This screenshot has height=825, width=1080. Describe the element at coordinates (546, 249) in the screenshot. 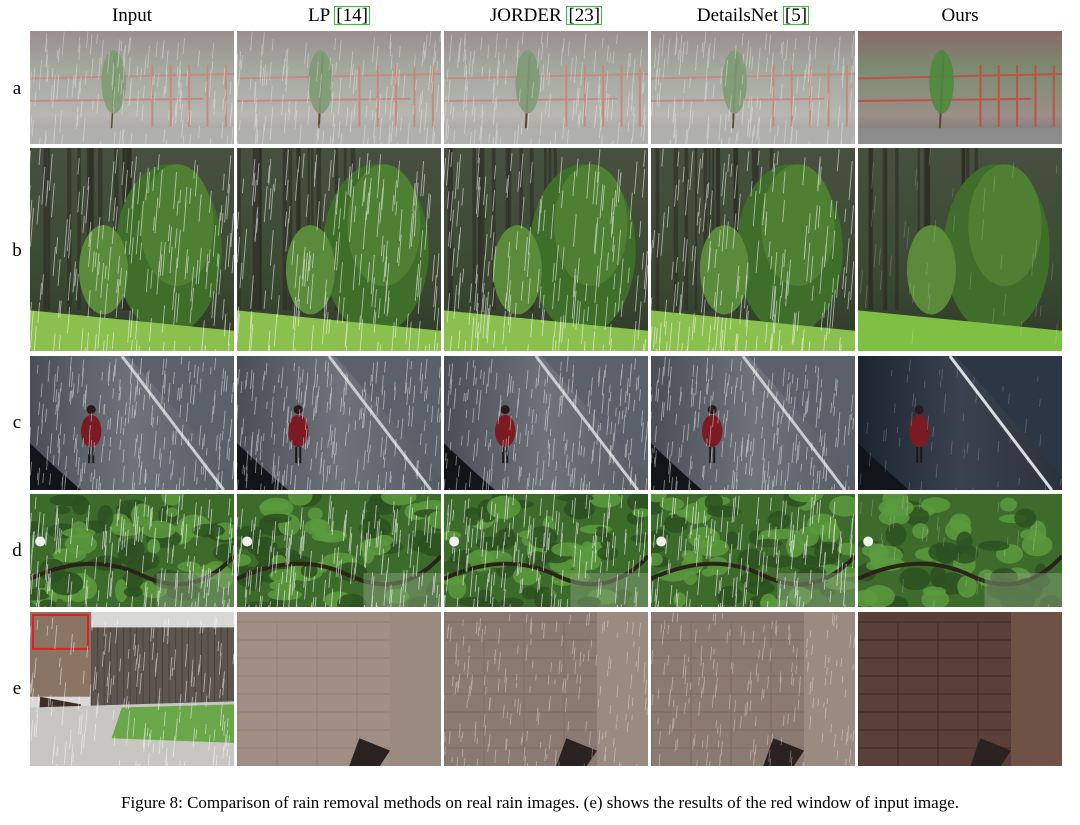

I see `result-image-b-jorder` at that location.